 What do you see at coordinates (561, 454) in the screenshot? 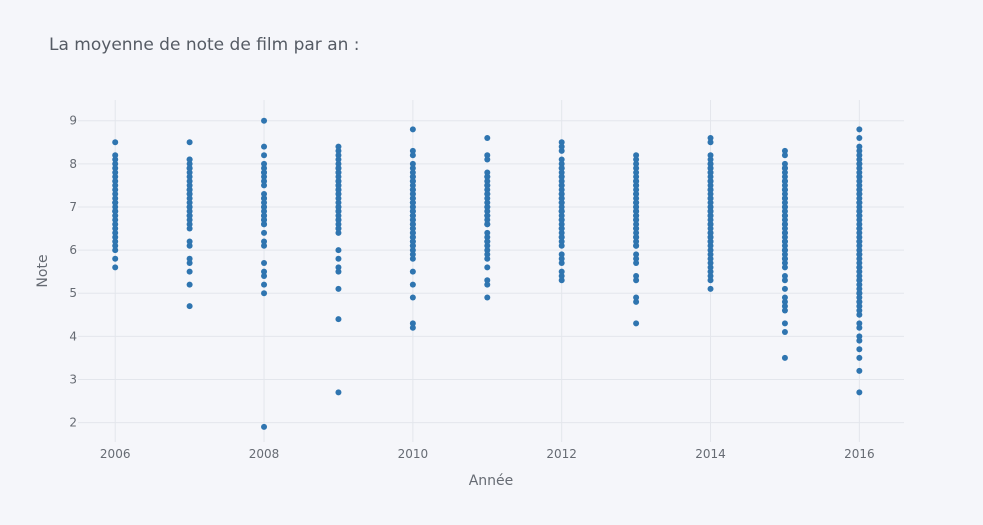
I see `x-tick-label: 2012` at bounding box center [561, 454].